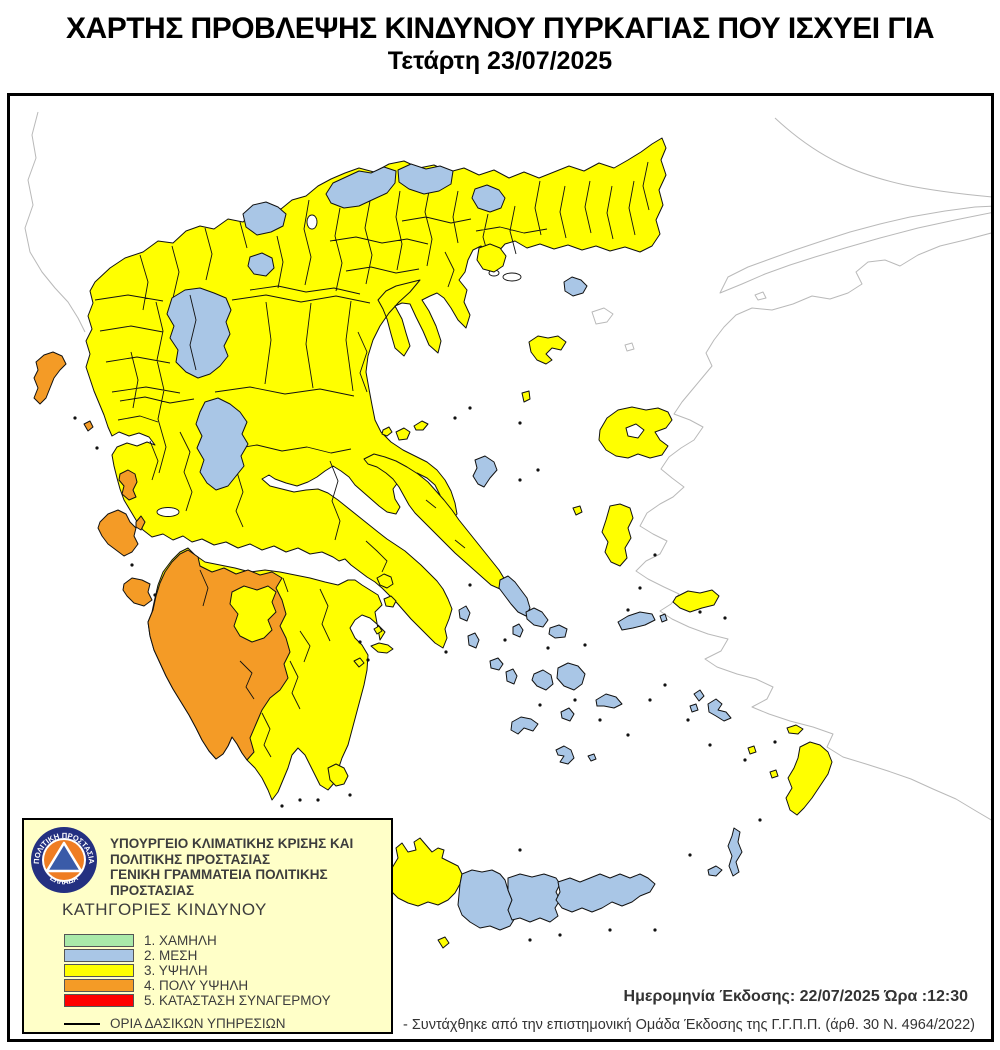 This screenshot has width=1000, height=1050. Describe the element at coordinates (237, 1000) in the screenshot. I see `legend-label-alert: 5. ΚΑΤΑΣΤΑΣΗ ΣΥΝΑΓΕΡΜΟΥ` at that location.